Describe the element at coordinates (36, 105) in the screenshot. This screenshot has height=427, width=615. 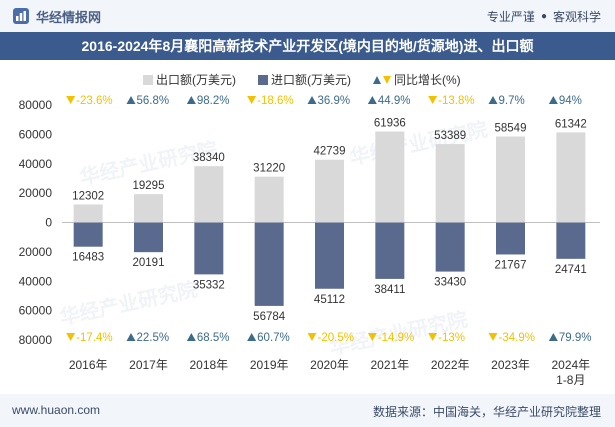
I see `y-tick-label: 80000` at that location.